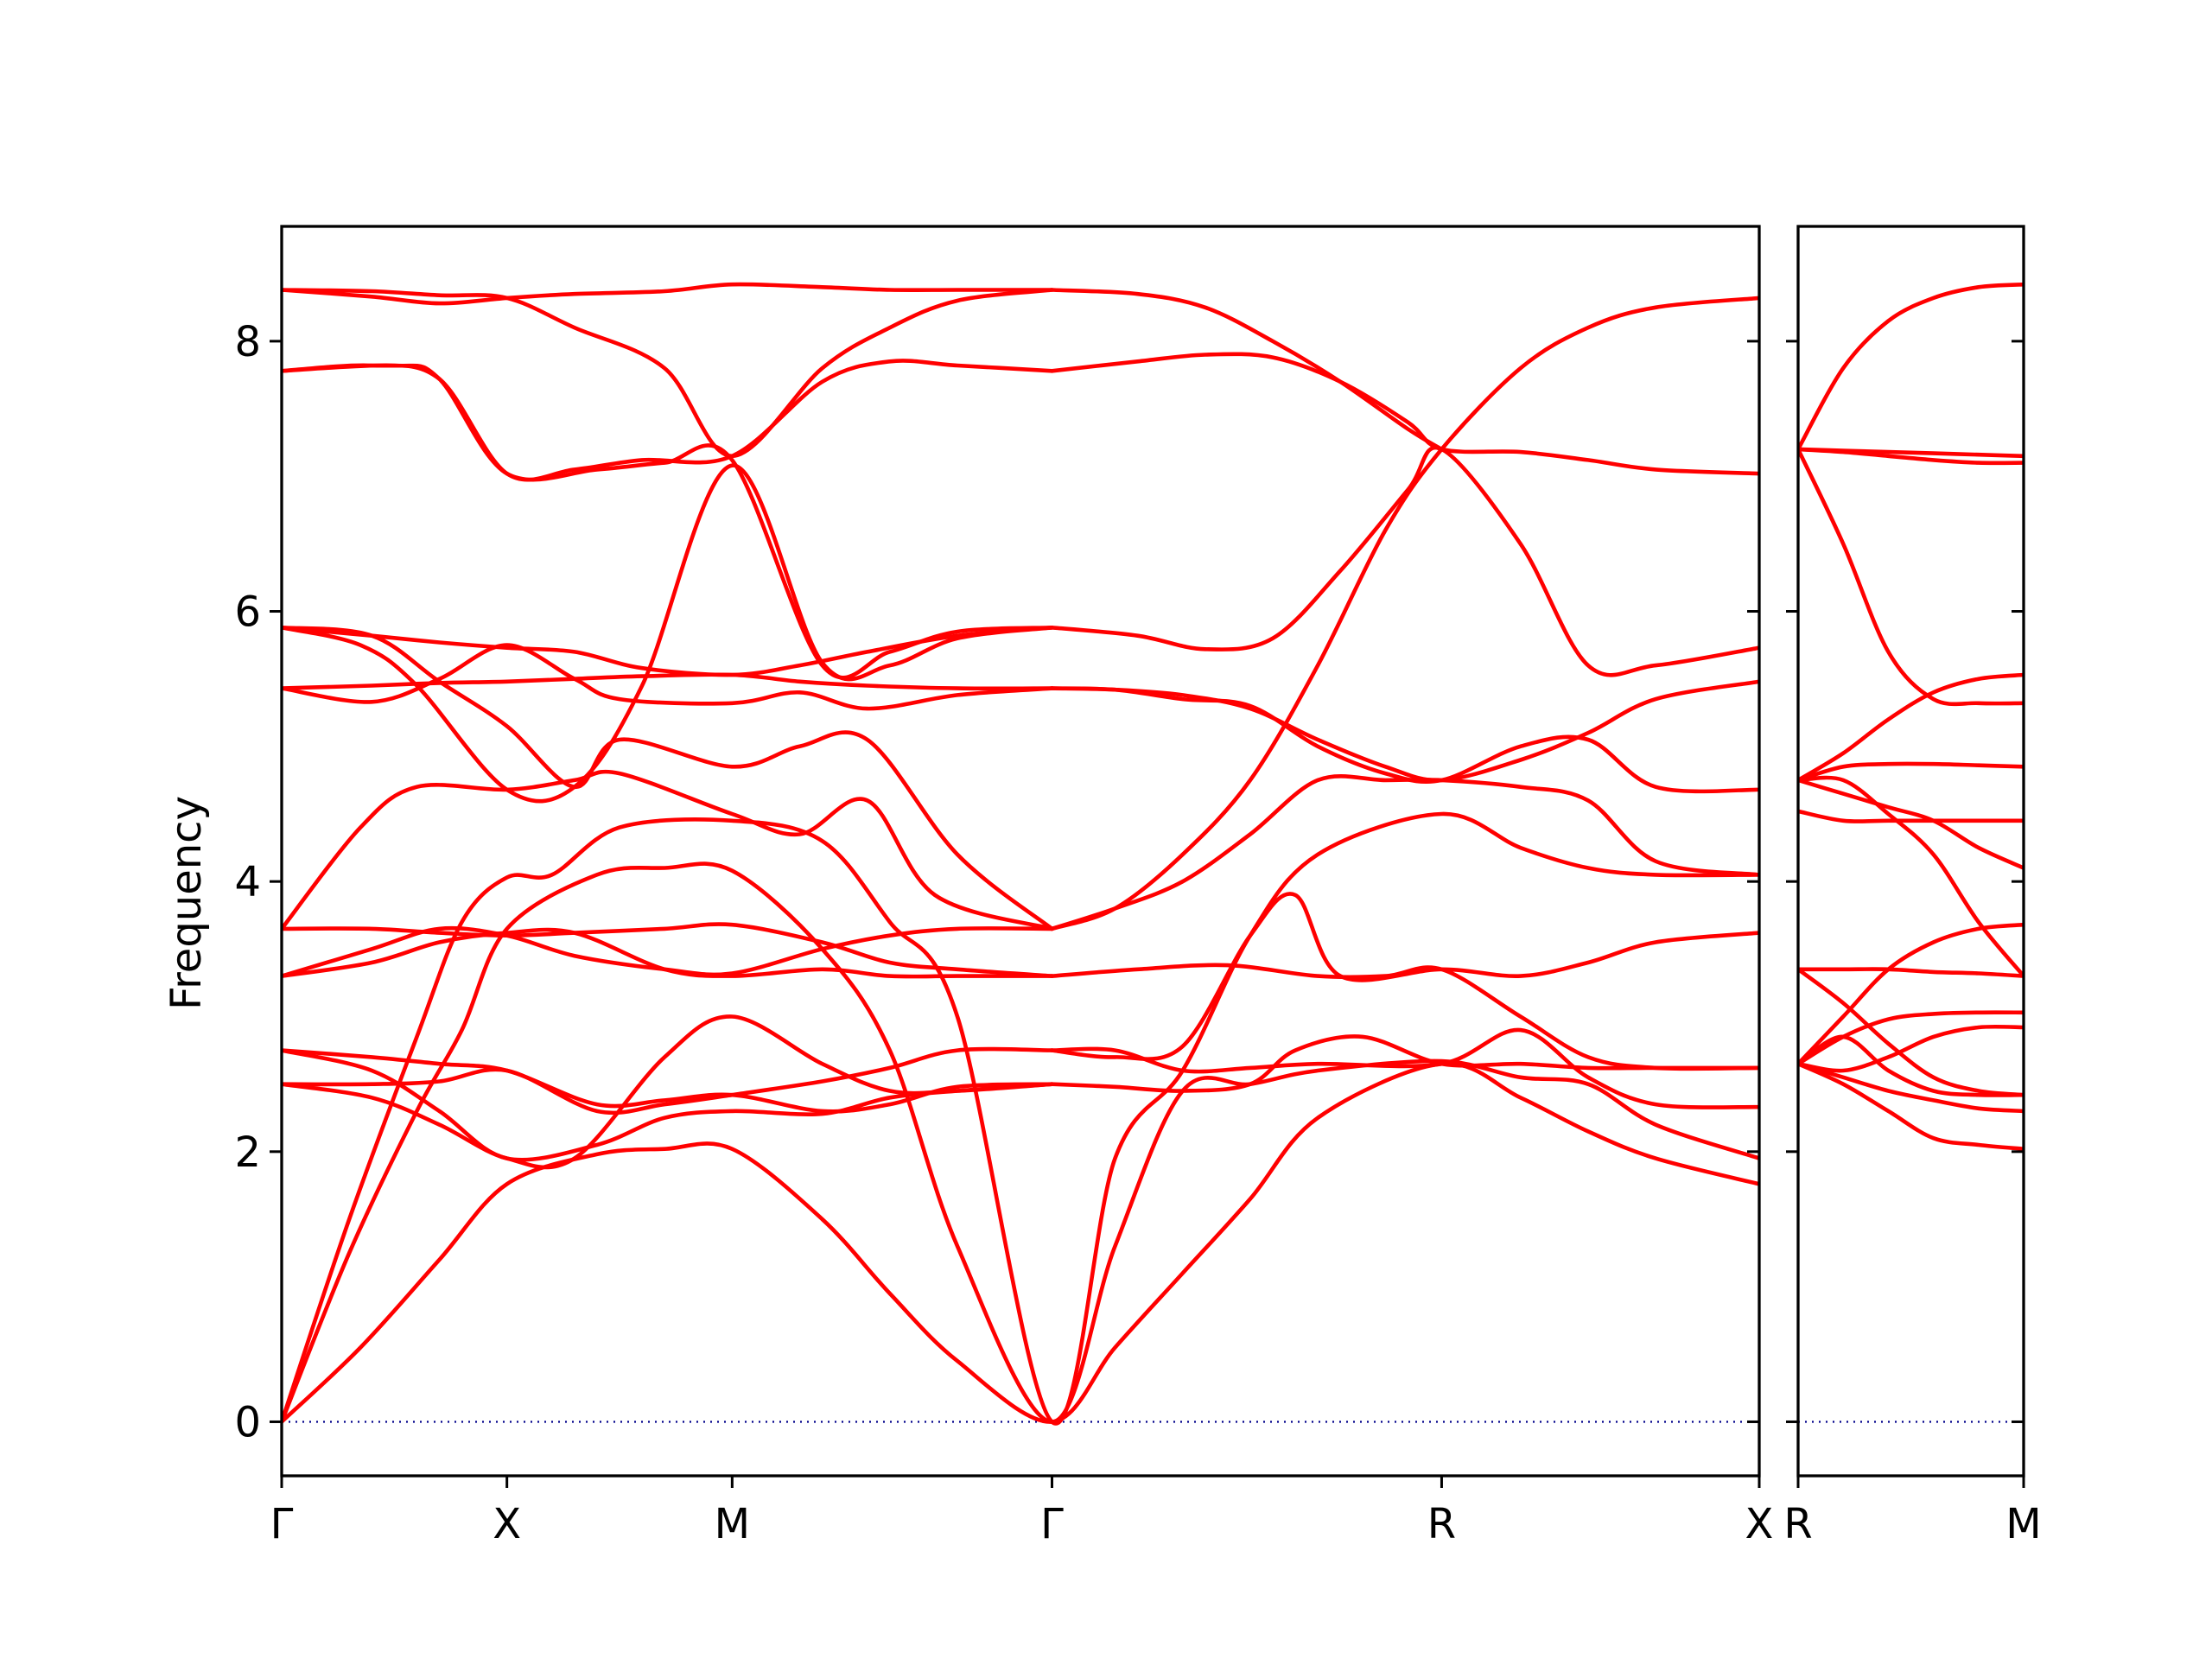 This screenshot has width=2212, height=1659. What do you see at coordinates (247, 342) in the screenshot?
I see `y-tick-label: 8` at bounding box center [247, 342].